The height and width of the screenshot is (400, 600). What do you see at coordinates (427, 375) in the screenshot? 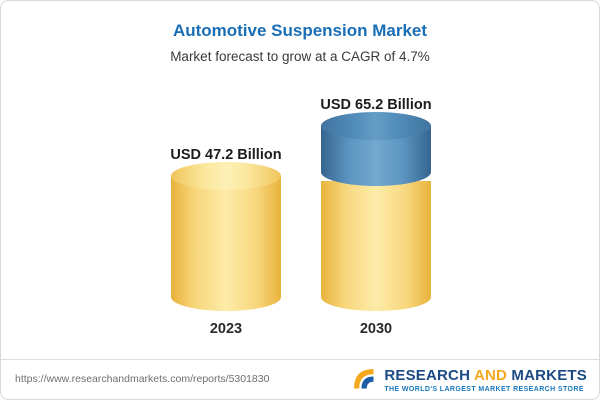
I see `logo-word-research: RESEARCH` at bounding box center [427, 375].